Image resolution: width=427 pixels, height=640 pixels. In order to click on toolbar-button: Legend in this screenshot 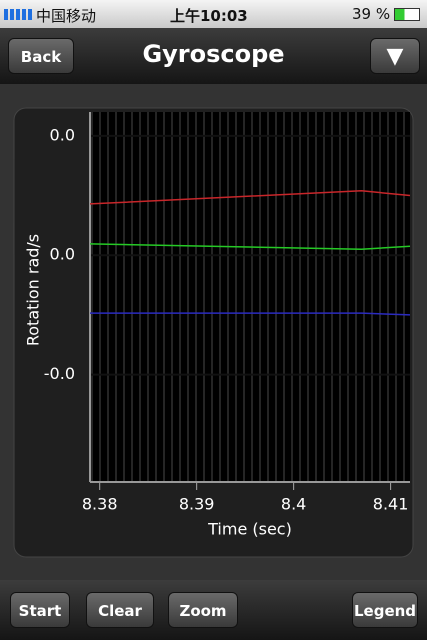, I will do `click(385, 610)`.